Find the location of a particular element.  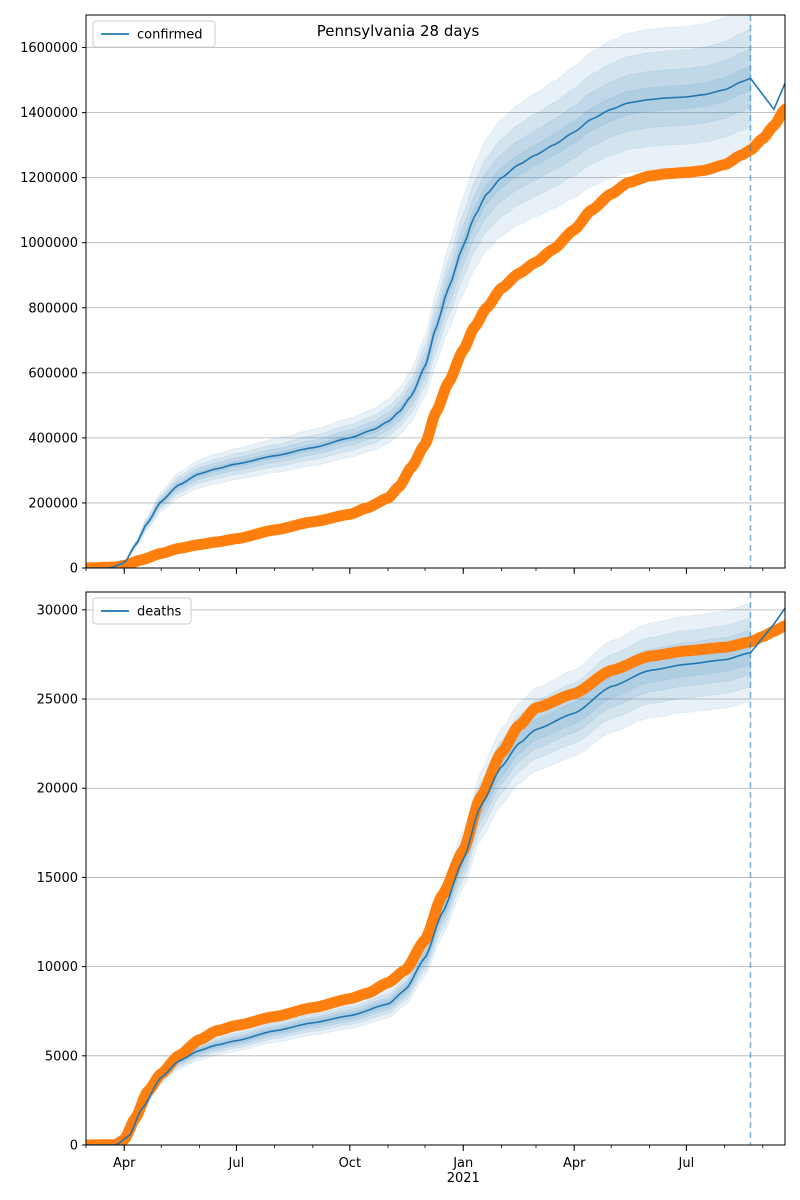

y-tick-label: 25000 is located at coordinates (57, 700).